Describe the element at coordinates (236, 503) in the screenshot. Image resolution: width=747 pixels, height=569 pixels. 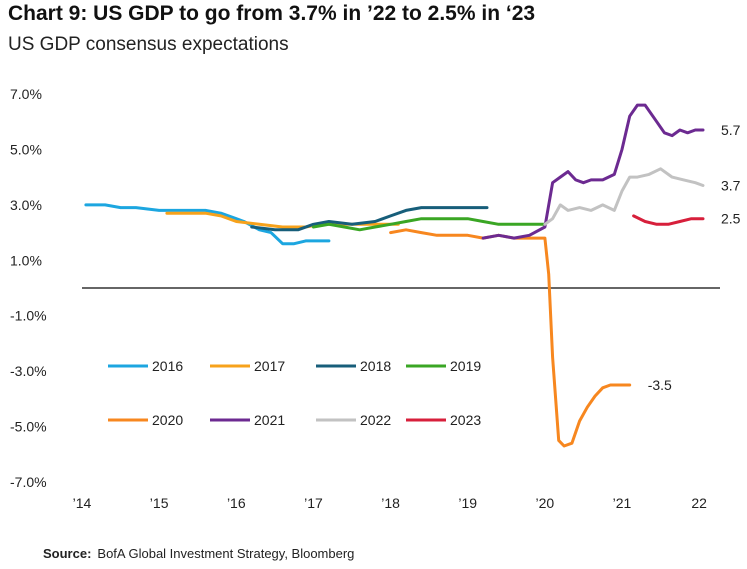
I see `x-tick-label: ’16` at that location.